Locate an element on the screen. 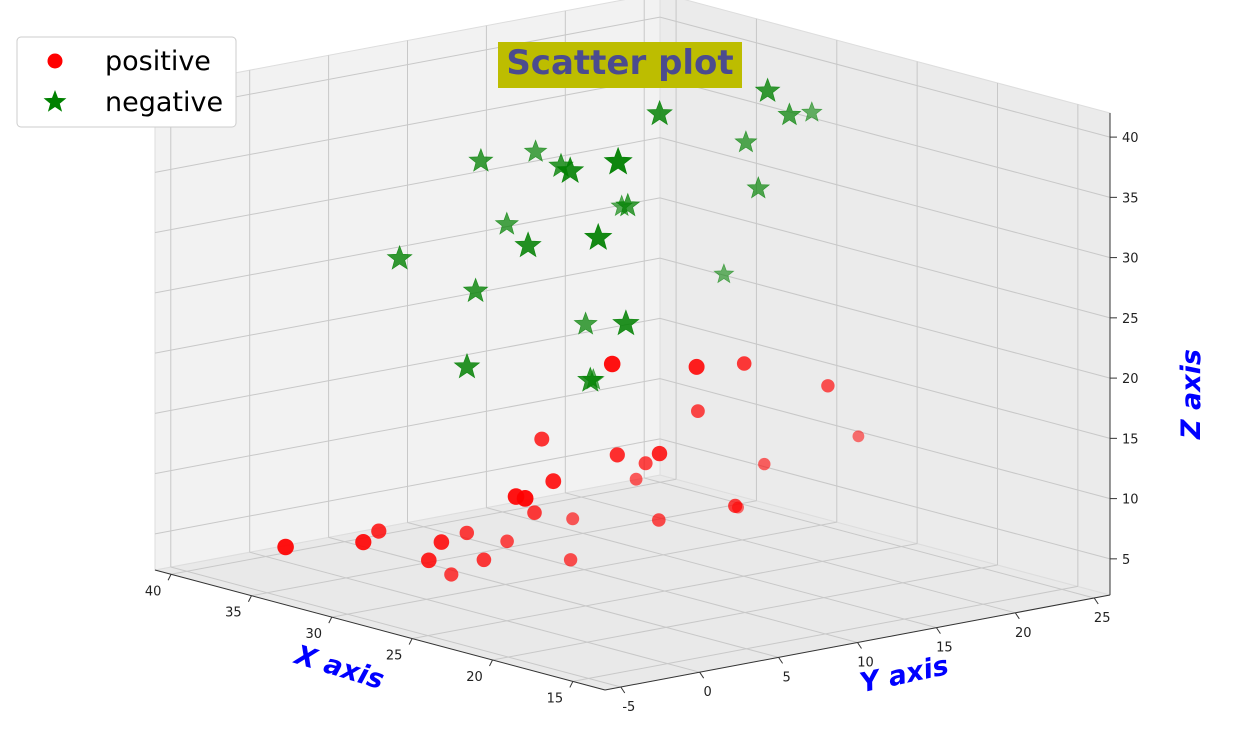 Image resolution: width=1240 pixels, height=745 pixels. chart-title: Scatter plot is located at coordinates (620, 65).